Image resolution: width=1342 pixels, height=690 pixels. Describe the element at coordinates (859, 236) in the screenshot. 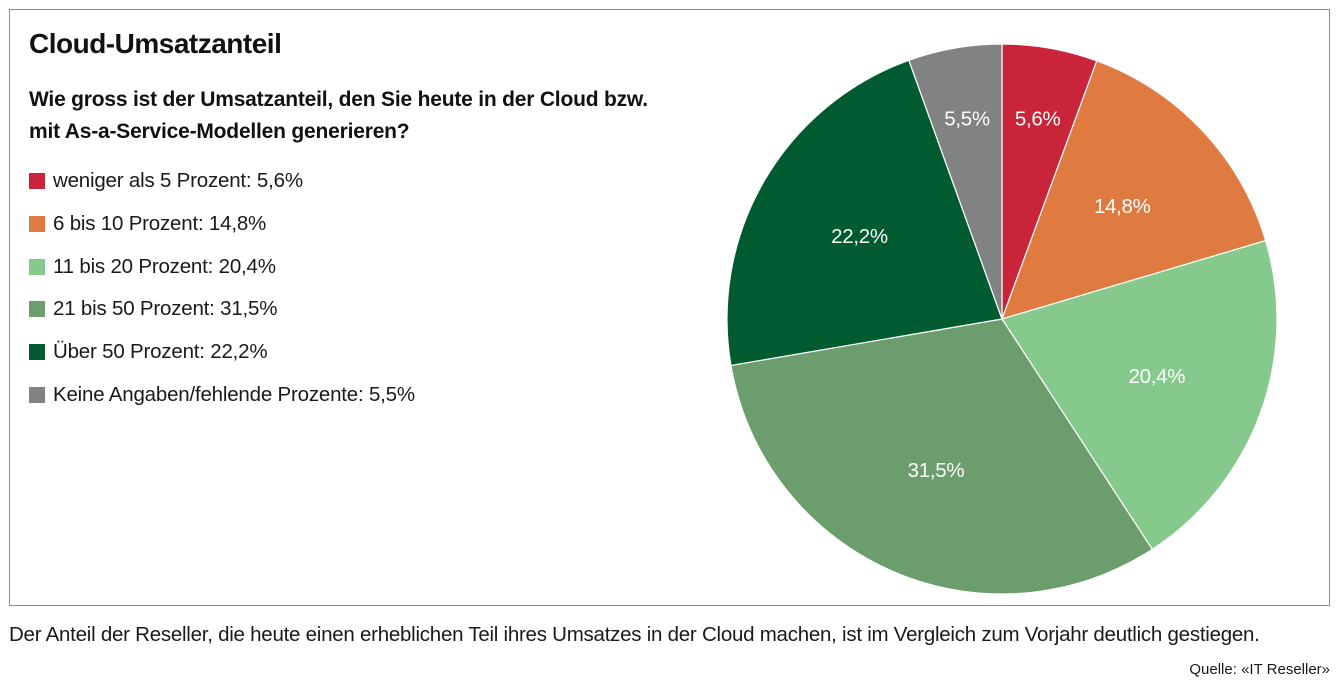

I see `slice-data-label: 22,2%` at that location.